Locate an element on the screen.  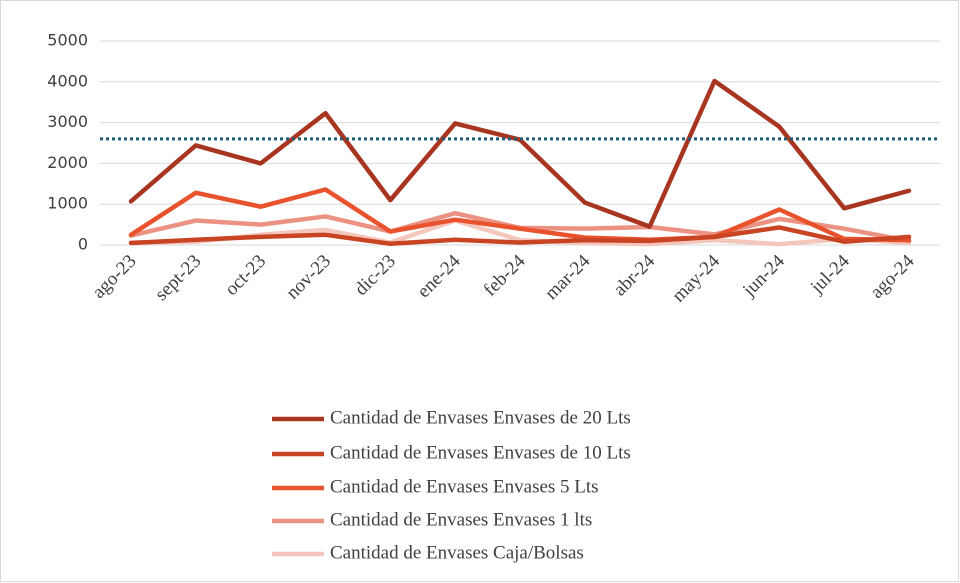
legend-label: Cantidad de Envases Envases 5 Lts is located at coordinates (464, 486).